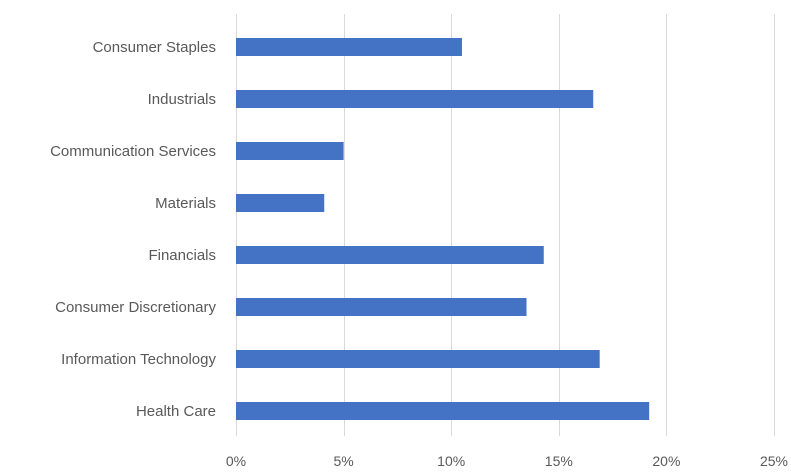 This screenshot has width=791, height=474. What do you see at coordinates (154, 47) in the screenshot?
I see `category-label: Consumer Staples` at bounding box center [154, 47].